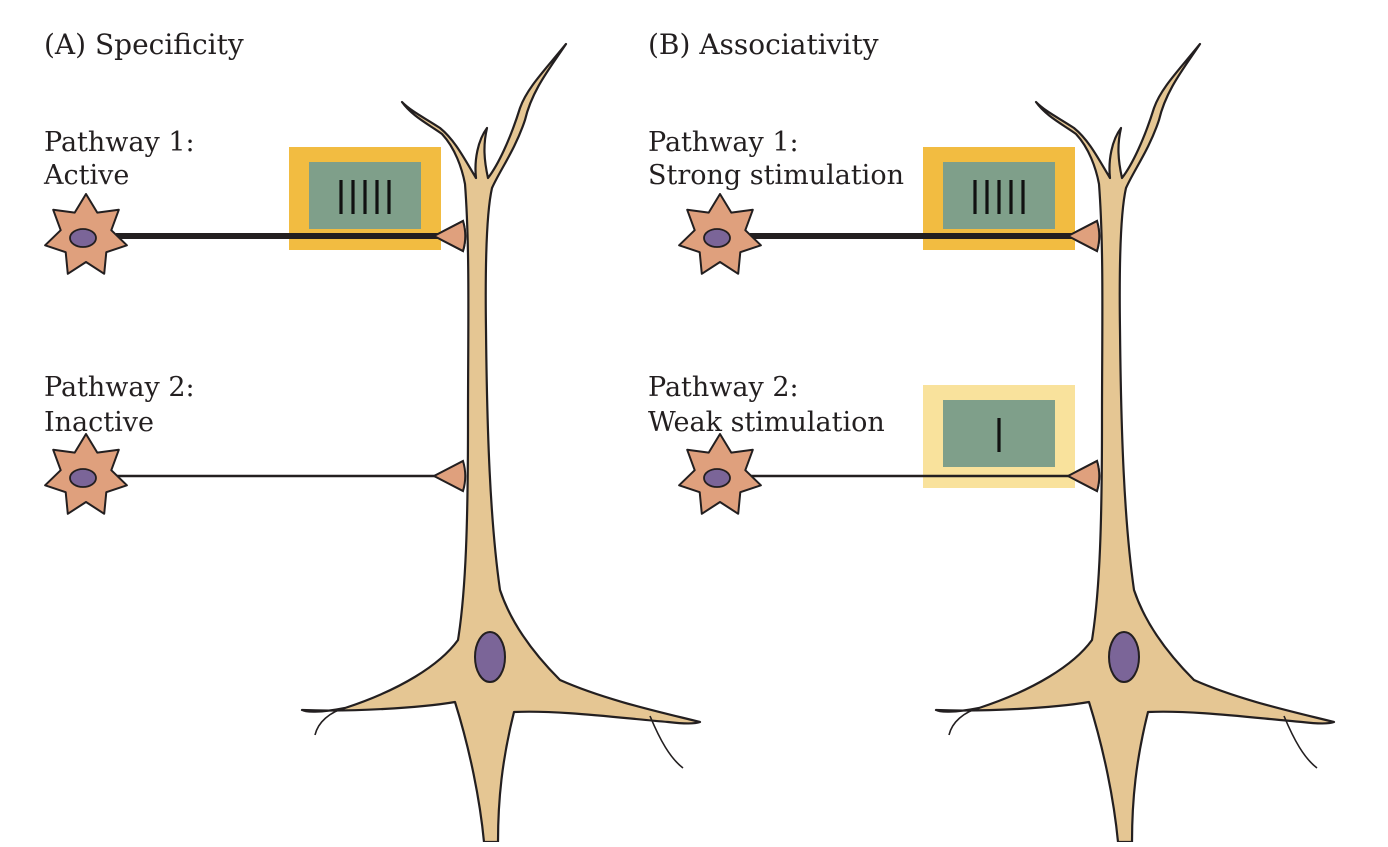  Describe the element at coordinates (144, 44) in the screenshot. I see `panel-a-title: (A) Specificity` at that location.